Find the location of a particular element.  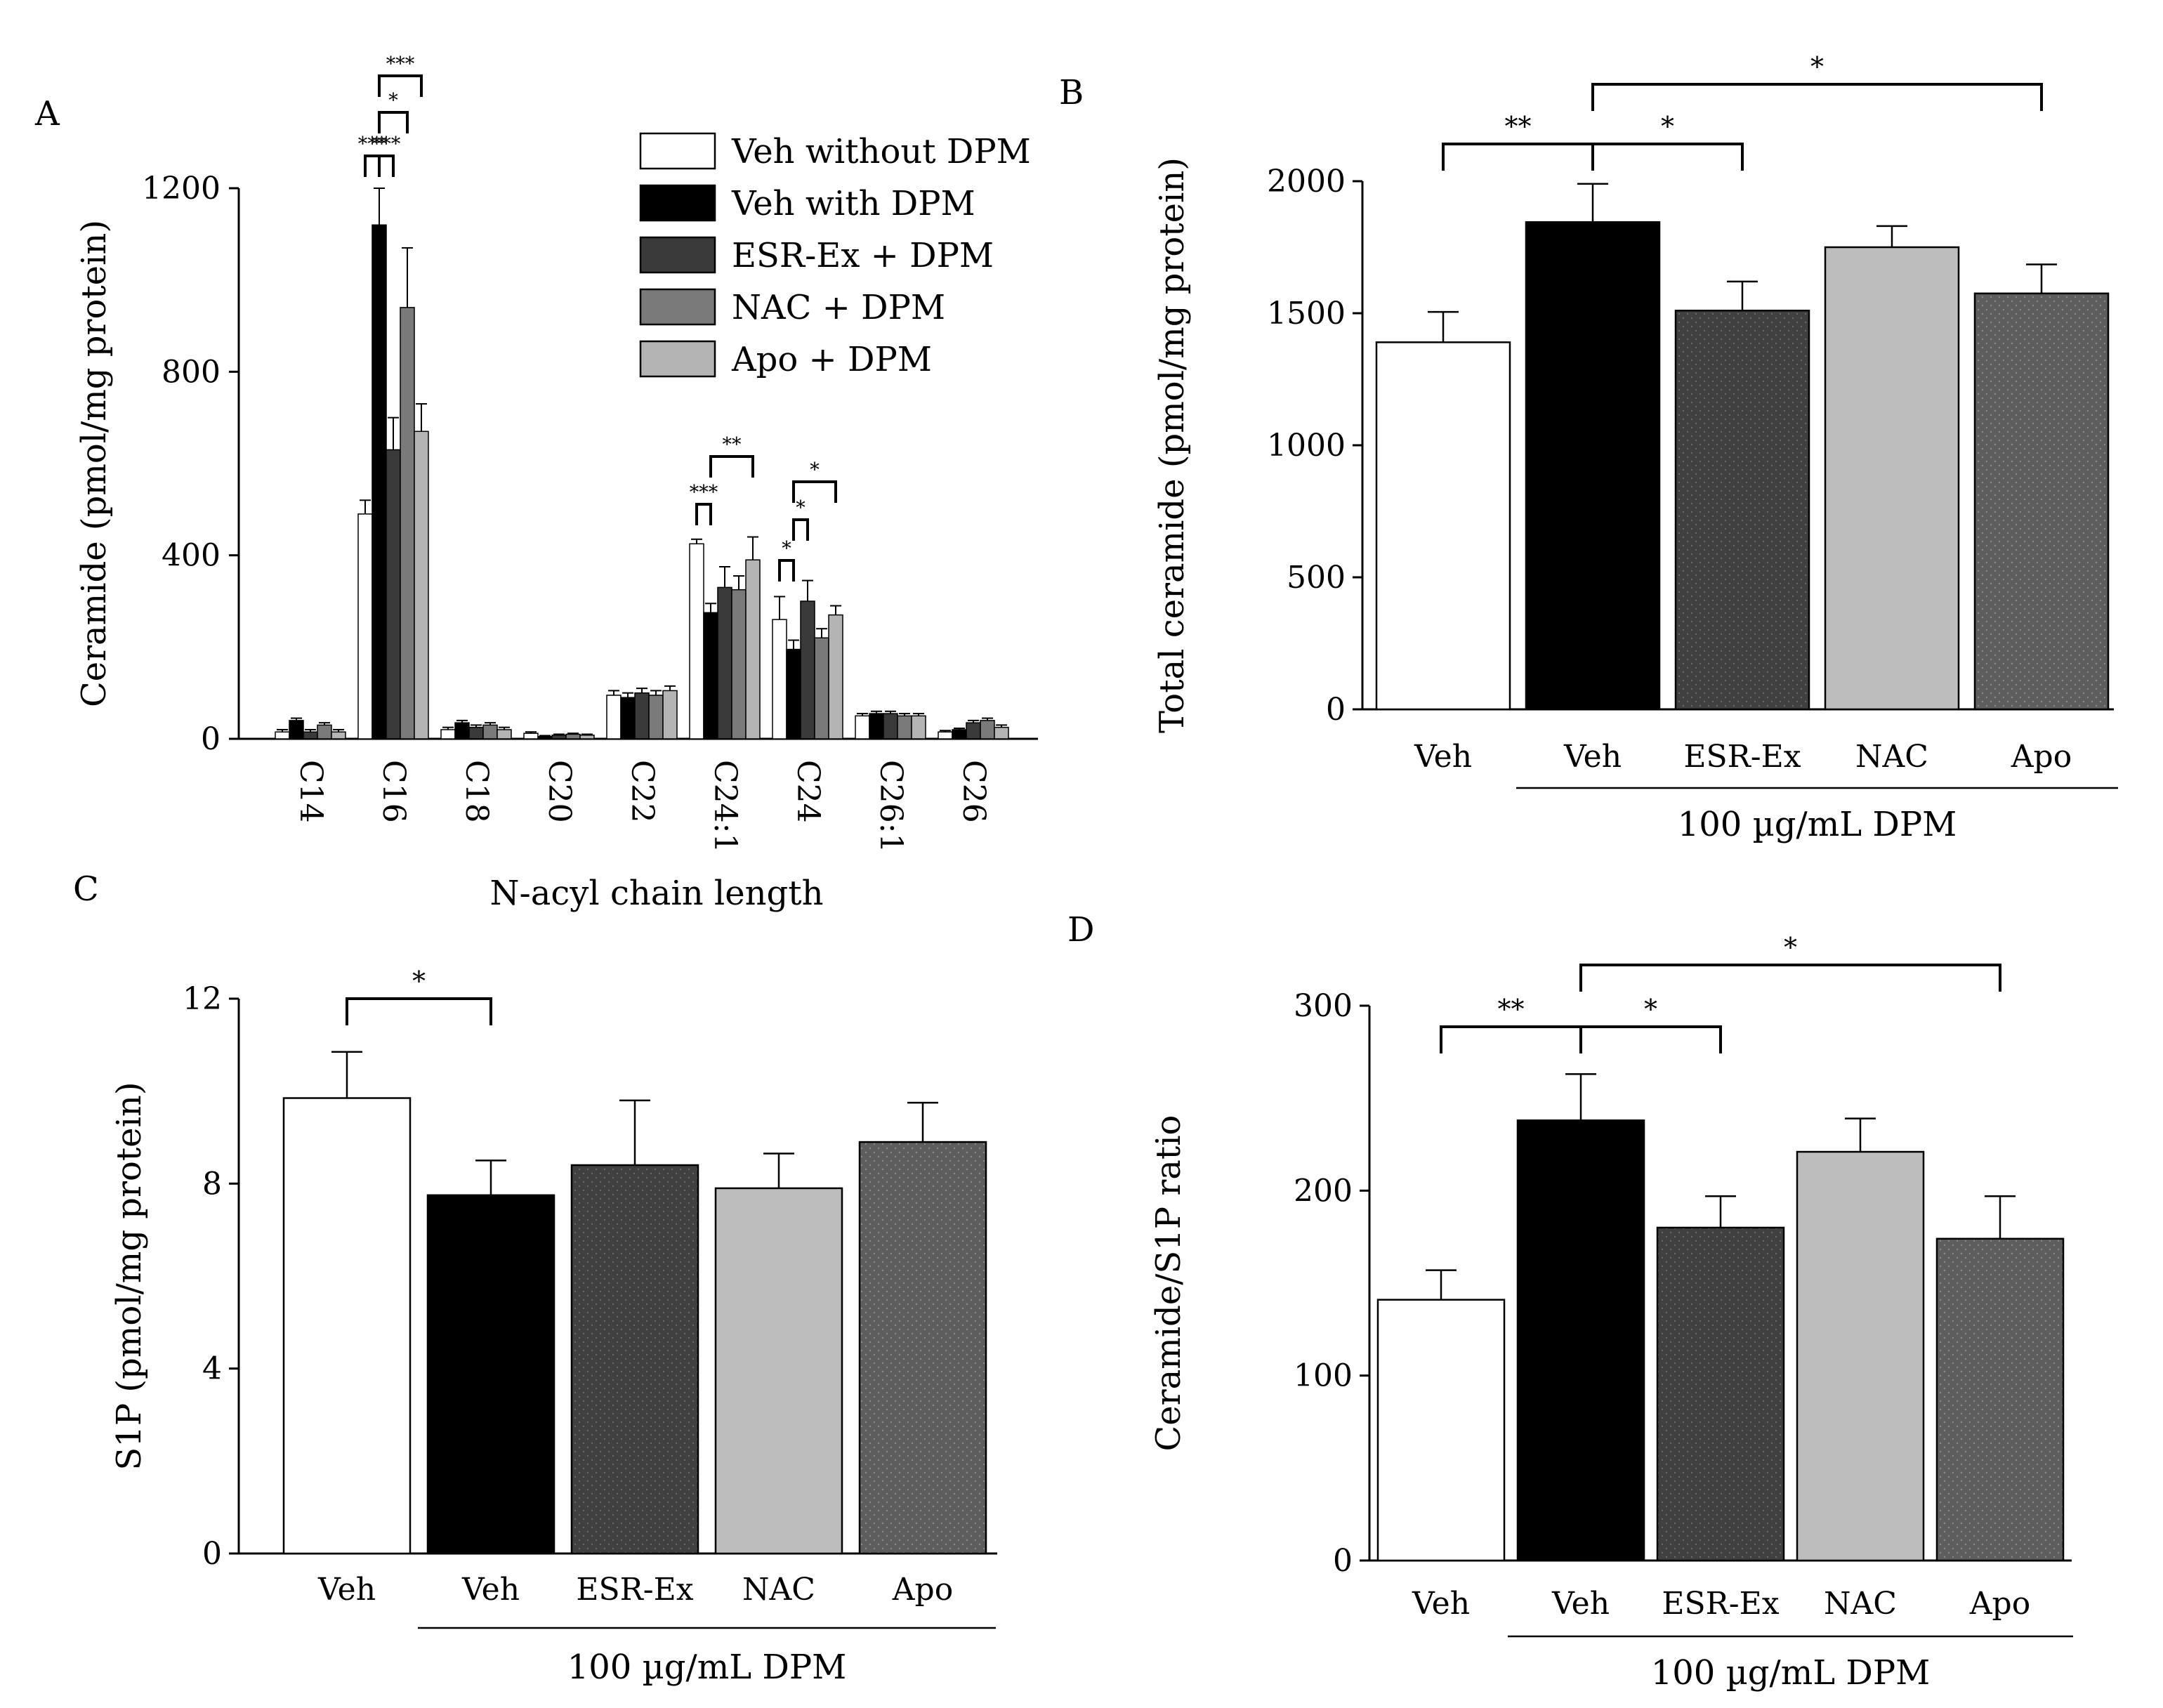

a-category-label: C20 is located at coordinates (559, 791).